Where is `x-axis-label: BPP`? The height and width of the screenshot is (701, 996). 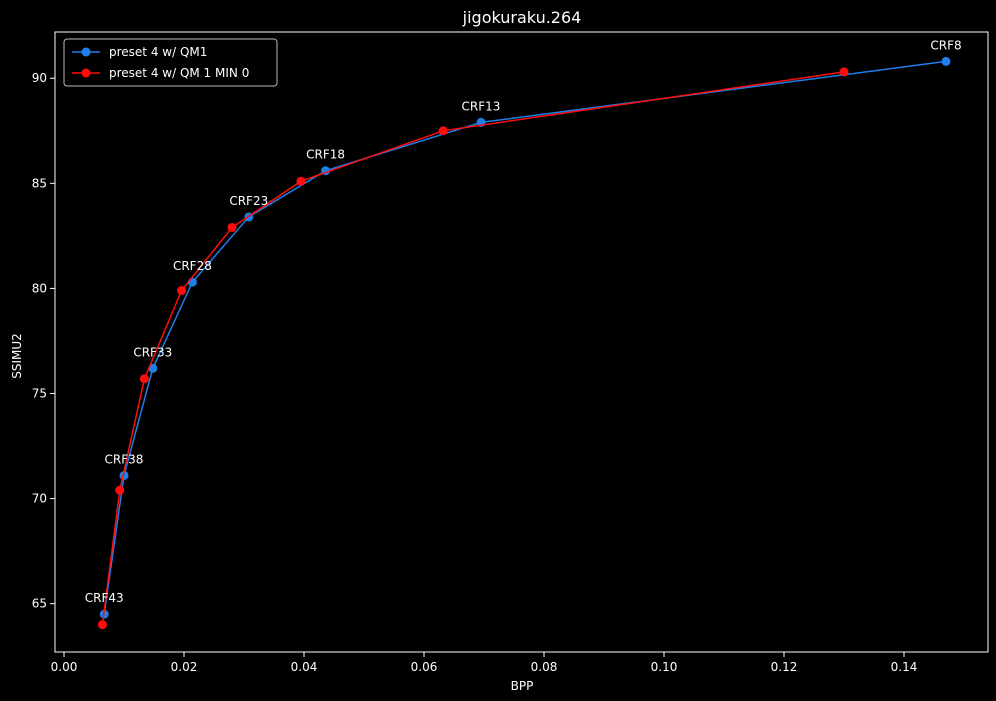
x-axis-label: BPP is located at coordinates (522, 686).